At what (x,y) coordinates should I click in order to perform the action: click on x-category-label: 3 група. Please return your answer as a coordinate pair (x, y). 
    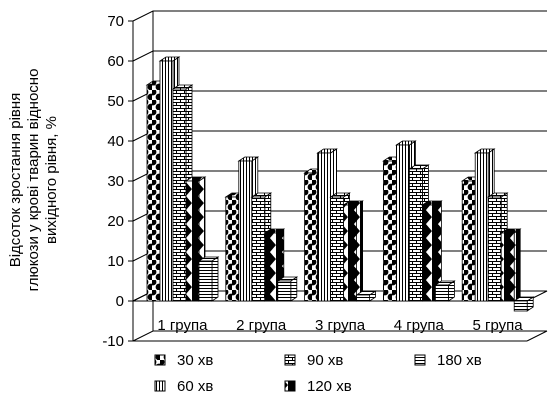
    Looking at the image, I should click on (340, 325).